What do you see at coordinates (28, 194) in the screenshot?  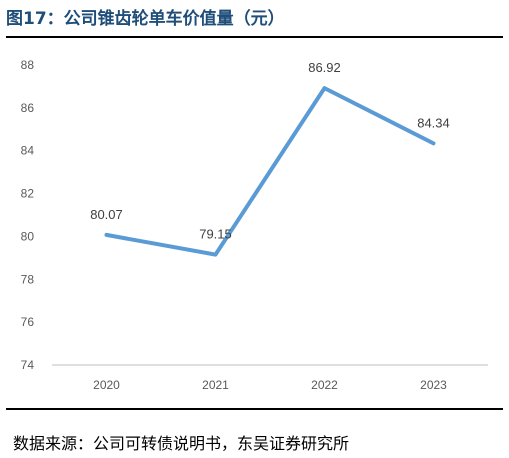 I see `y-tick-label: 82` at bounding box center [28, 194].